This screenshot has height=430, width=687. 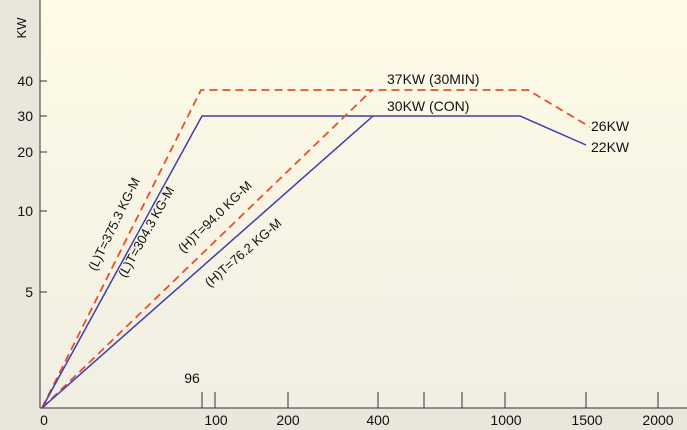 What do you see at coordinates (610, 126) in the screenshot?
I see `annotation-26kw: 26KW` at bounding box center [610, 126].